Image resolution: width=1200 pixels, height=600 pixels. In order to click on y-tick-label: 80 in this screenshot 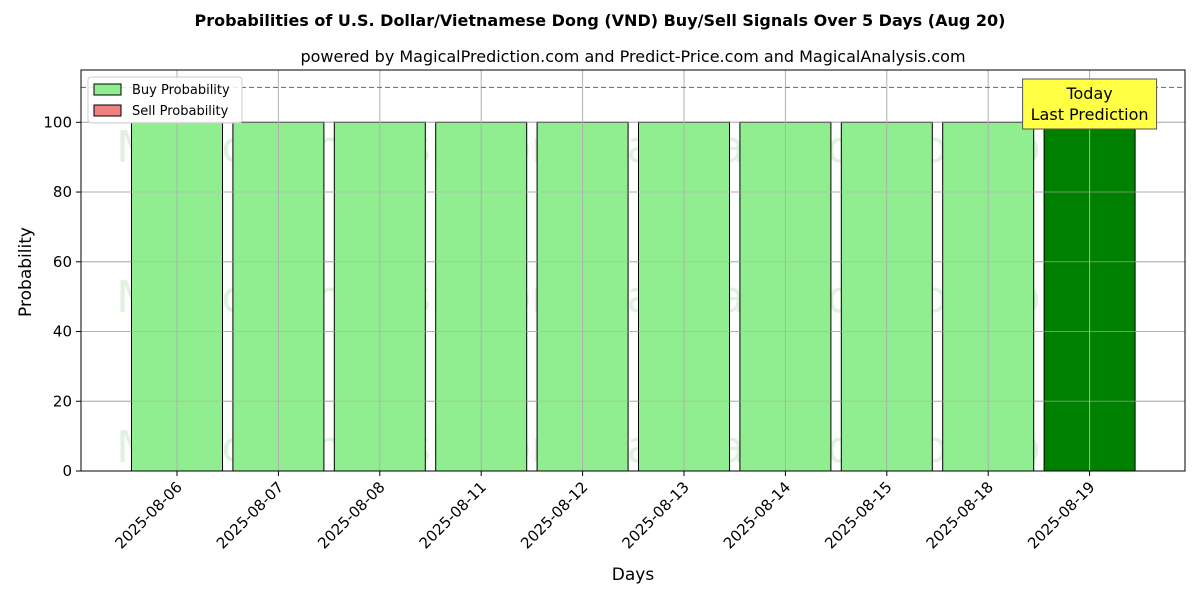, I will do `click(62, 192)`.